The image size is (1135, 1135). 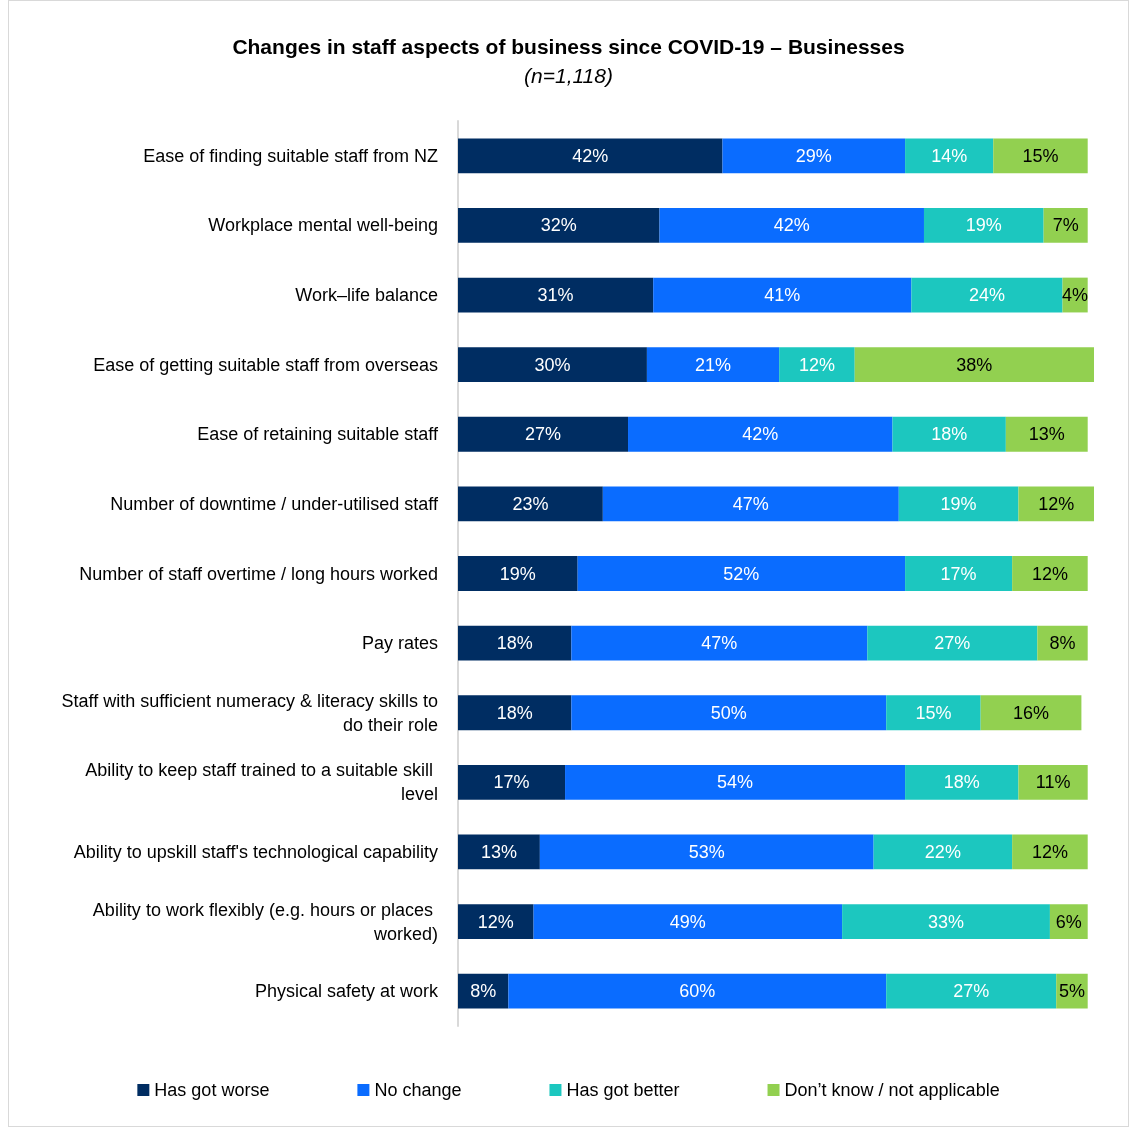 I want to click on data-label: 50%, so click(x=728, y=712).